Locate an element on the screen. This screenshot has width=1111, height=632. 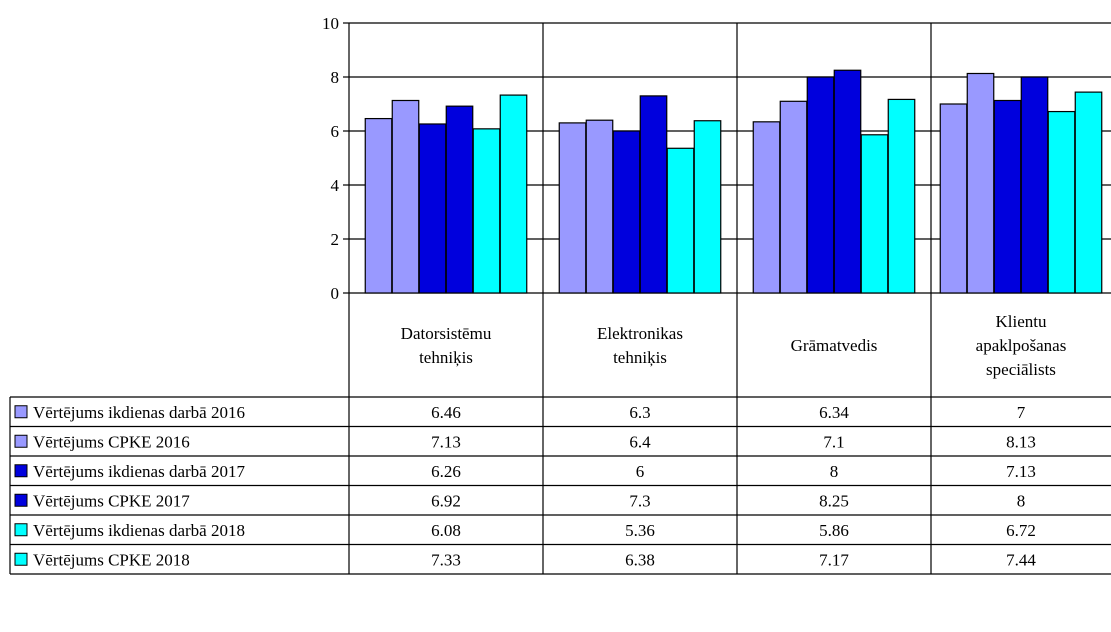
data-cell-value: 7.44 is located at coordinates (1021, 559).